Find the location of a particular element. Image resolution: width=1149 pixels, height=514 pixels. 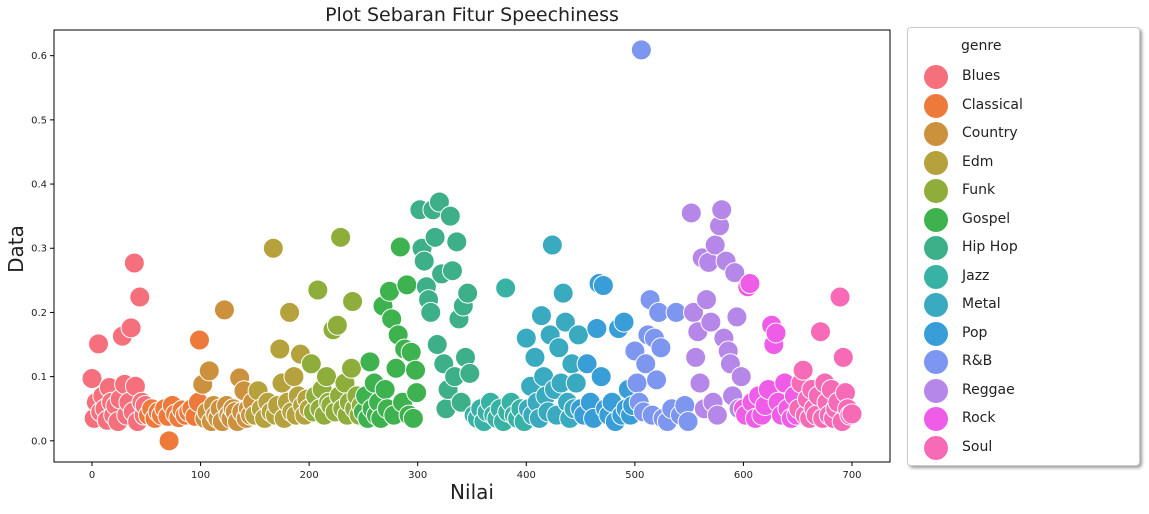

legend-item: Jazz is located at coordinates (1029, 277).